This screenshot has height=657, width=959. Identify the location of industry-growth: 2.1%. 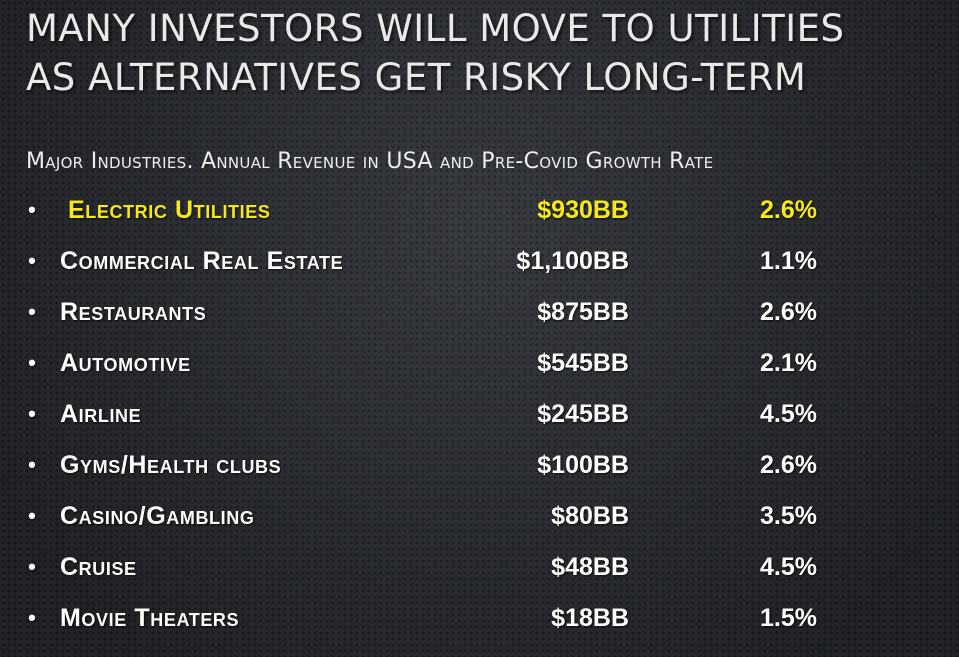
(788, 363).